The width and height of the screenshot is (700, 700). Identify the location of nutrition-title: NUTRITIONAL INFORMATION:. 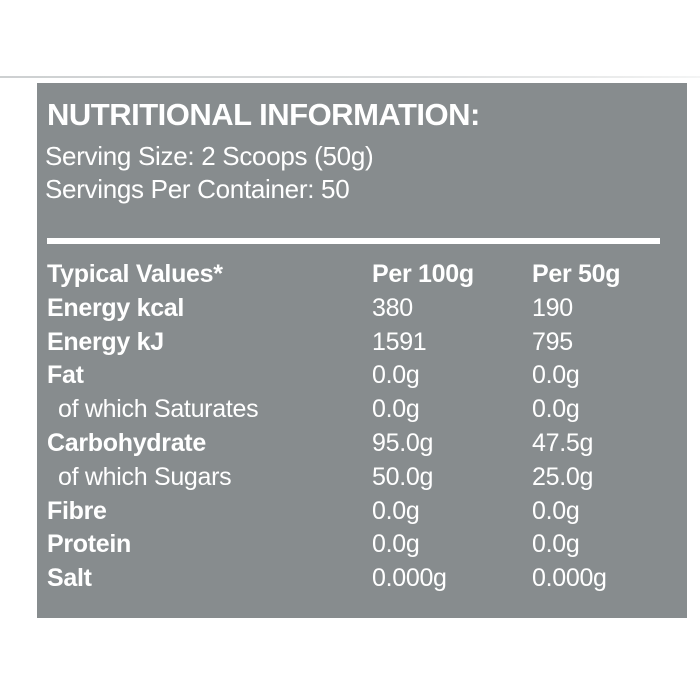
(263, 114).